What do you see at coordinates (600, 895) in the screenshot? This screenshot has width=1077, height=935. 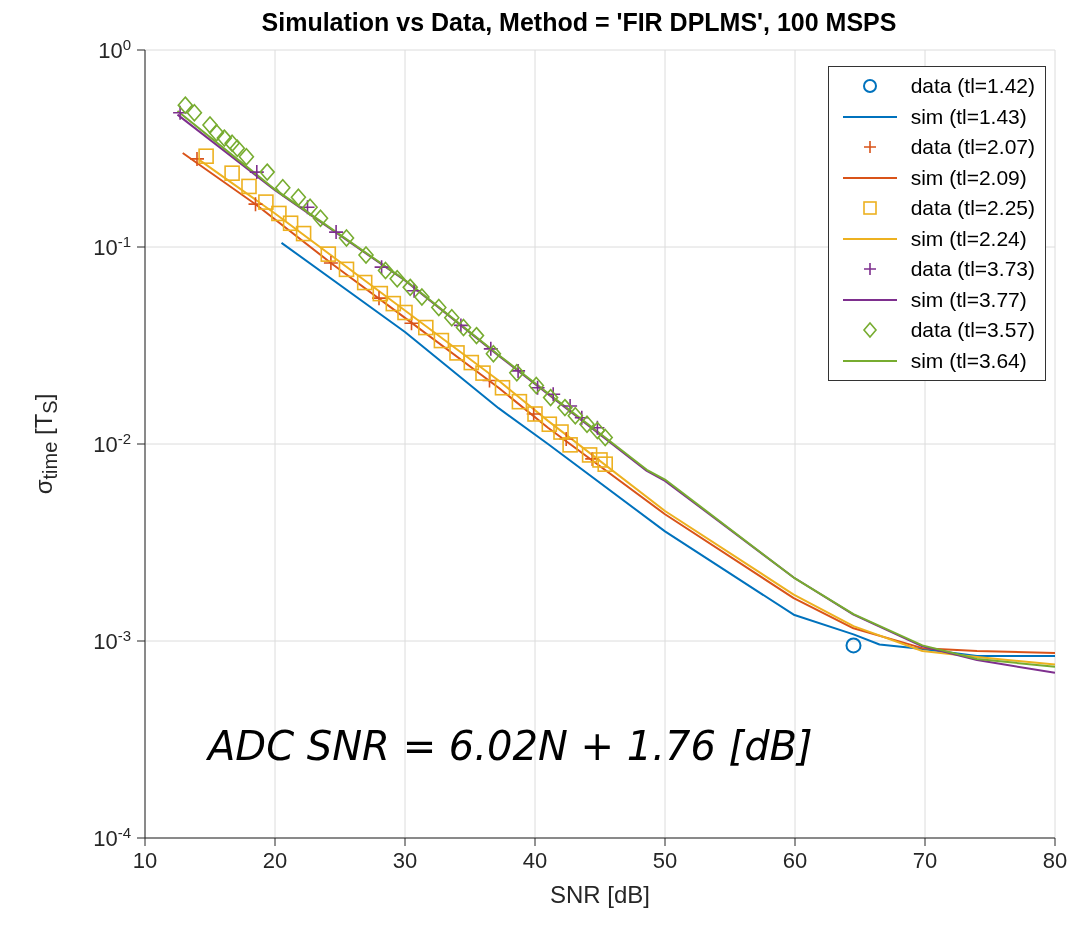 I see `x-axis-title: SNR [dB]` at bounding box center [600, 895].